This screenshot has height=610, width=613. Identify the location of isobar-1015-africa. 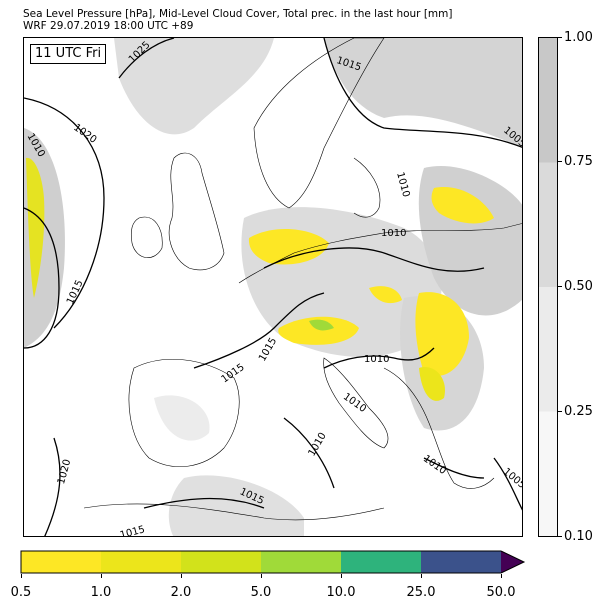
(204, 503).